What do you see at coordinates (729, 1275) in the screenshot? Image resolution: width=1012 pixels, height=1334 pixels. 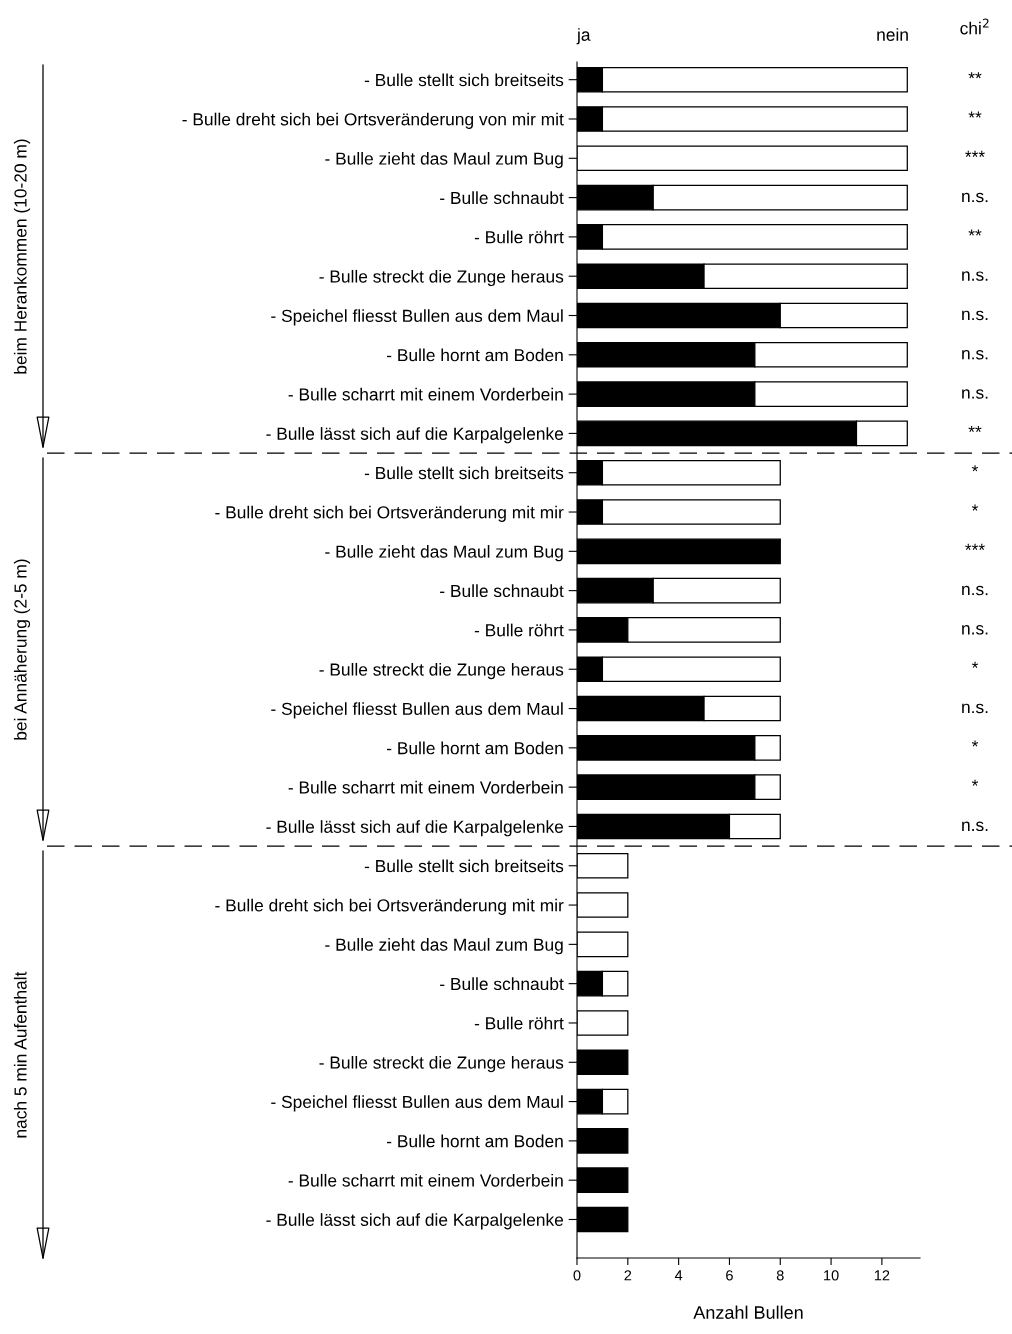 I see `x-tick-label: 6` at bounding box center [729, 1275].